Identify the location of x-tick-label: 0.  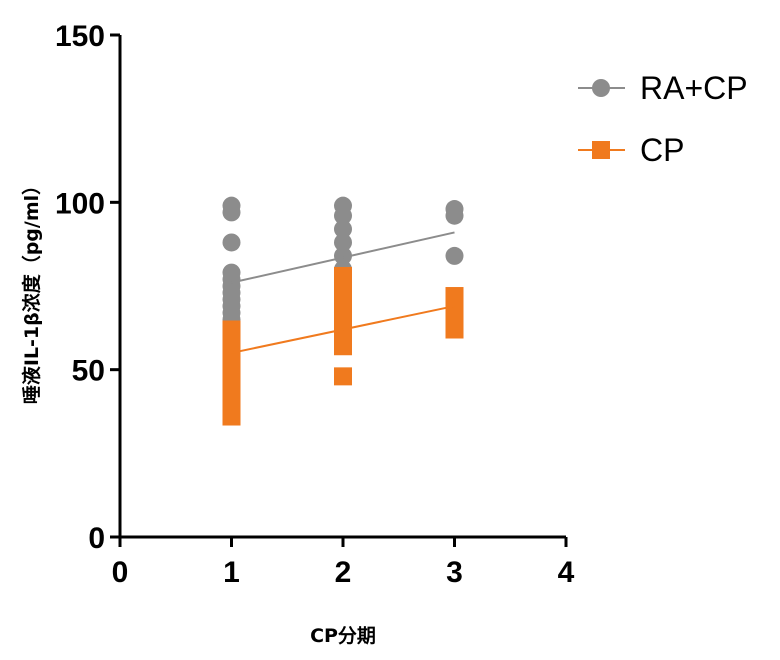
(120, 572).